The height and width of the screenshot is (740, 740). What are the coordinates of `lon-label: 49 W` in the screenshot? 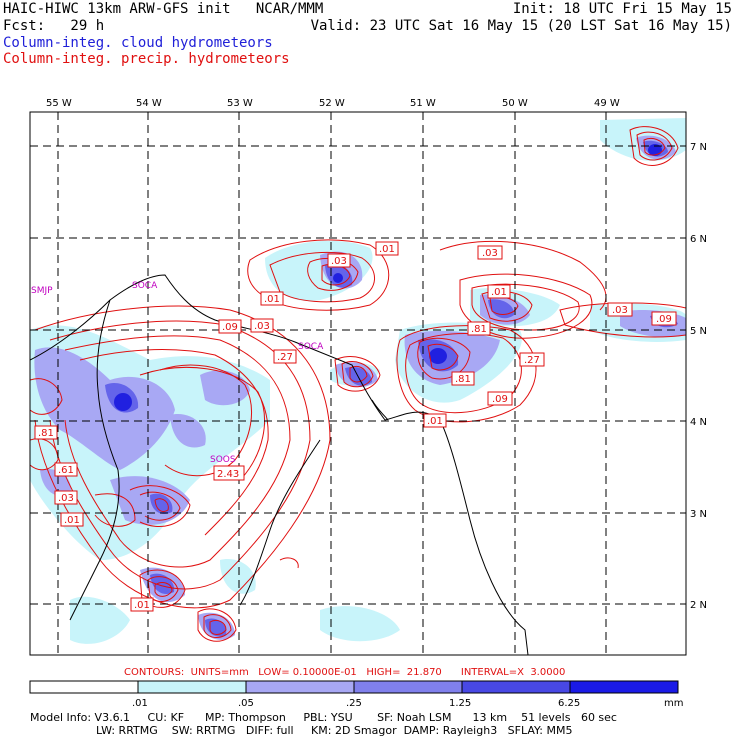 It's located at (607, 103).